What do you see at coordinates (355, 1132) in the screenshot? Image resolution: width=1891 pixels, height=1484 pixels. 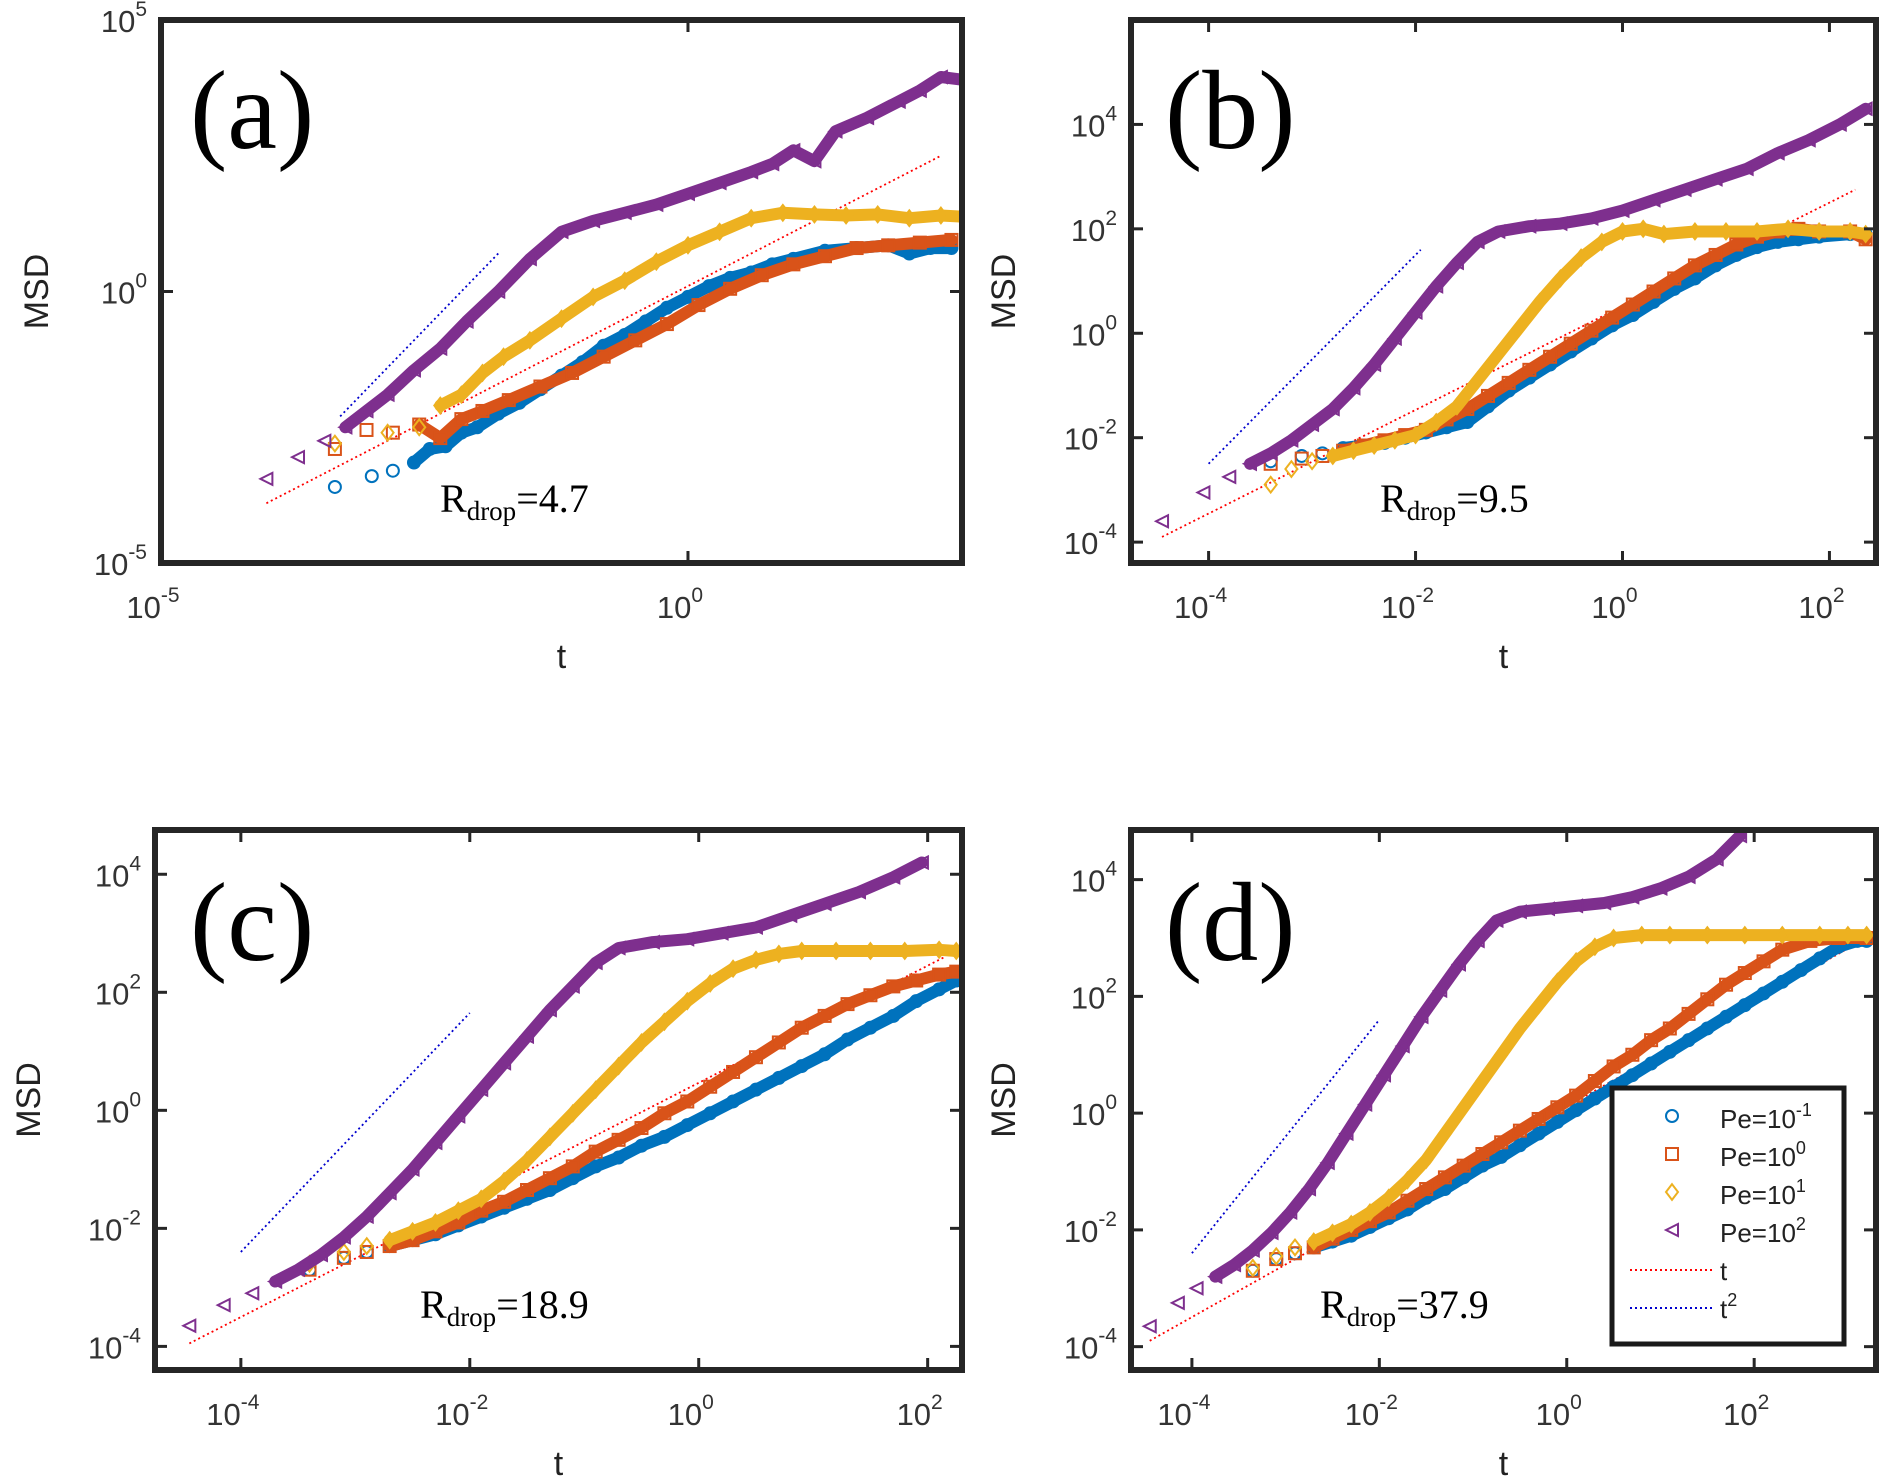 I see `reference-line-t-squared` at bounding box center [355, 1132].